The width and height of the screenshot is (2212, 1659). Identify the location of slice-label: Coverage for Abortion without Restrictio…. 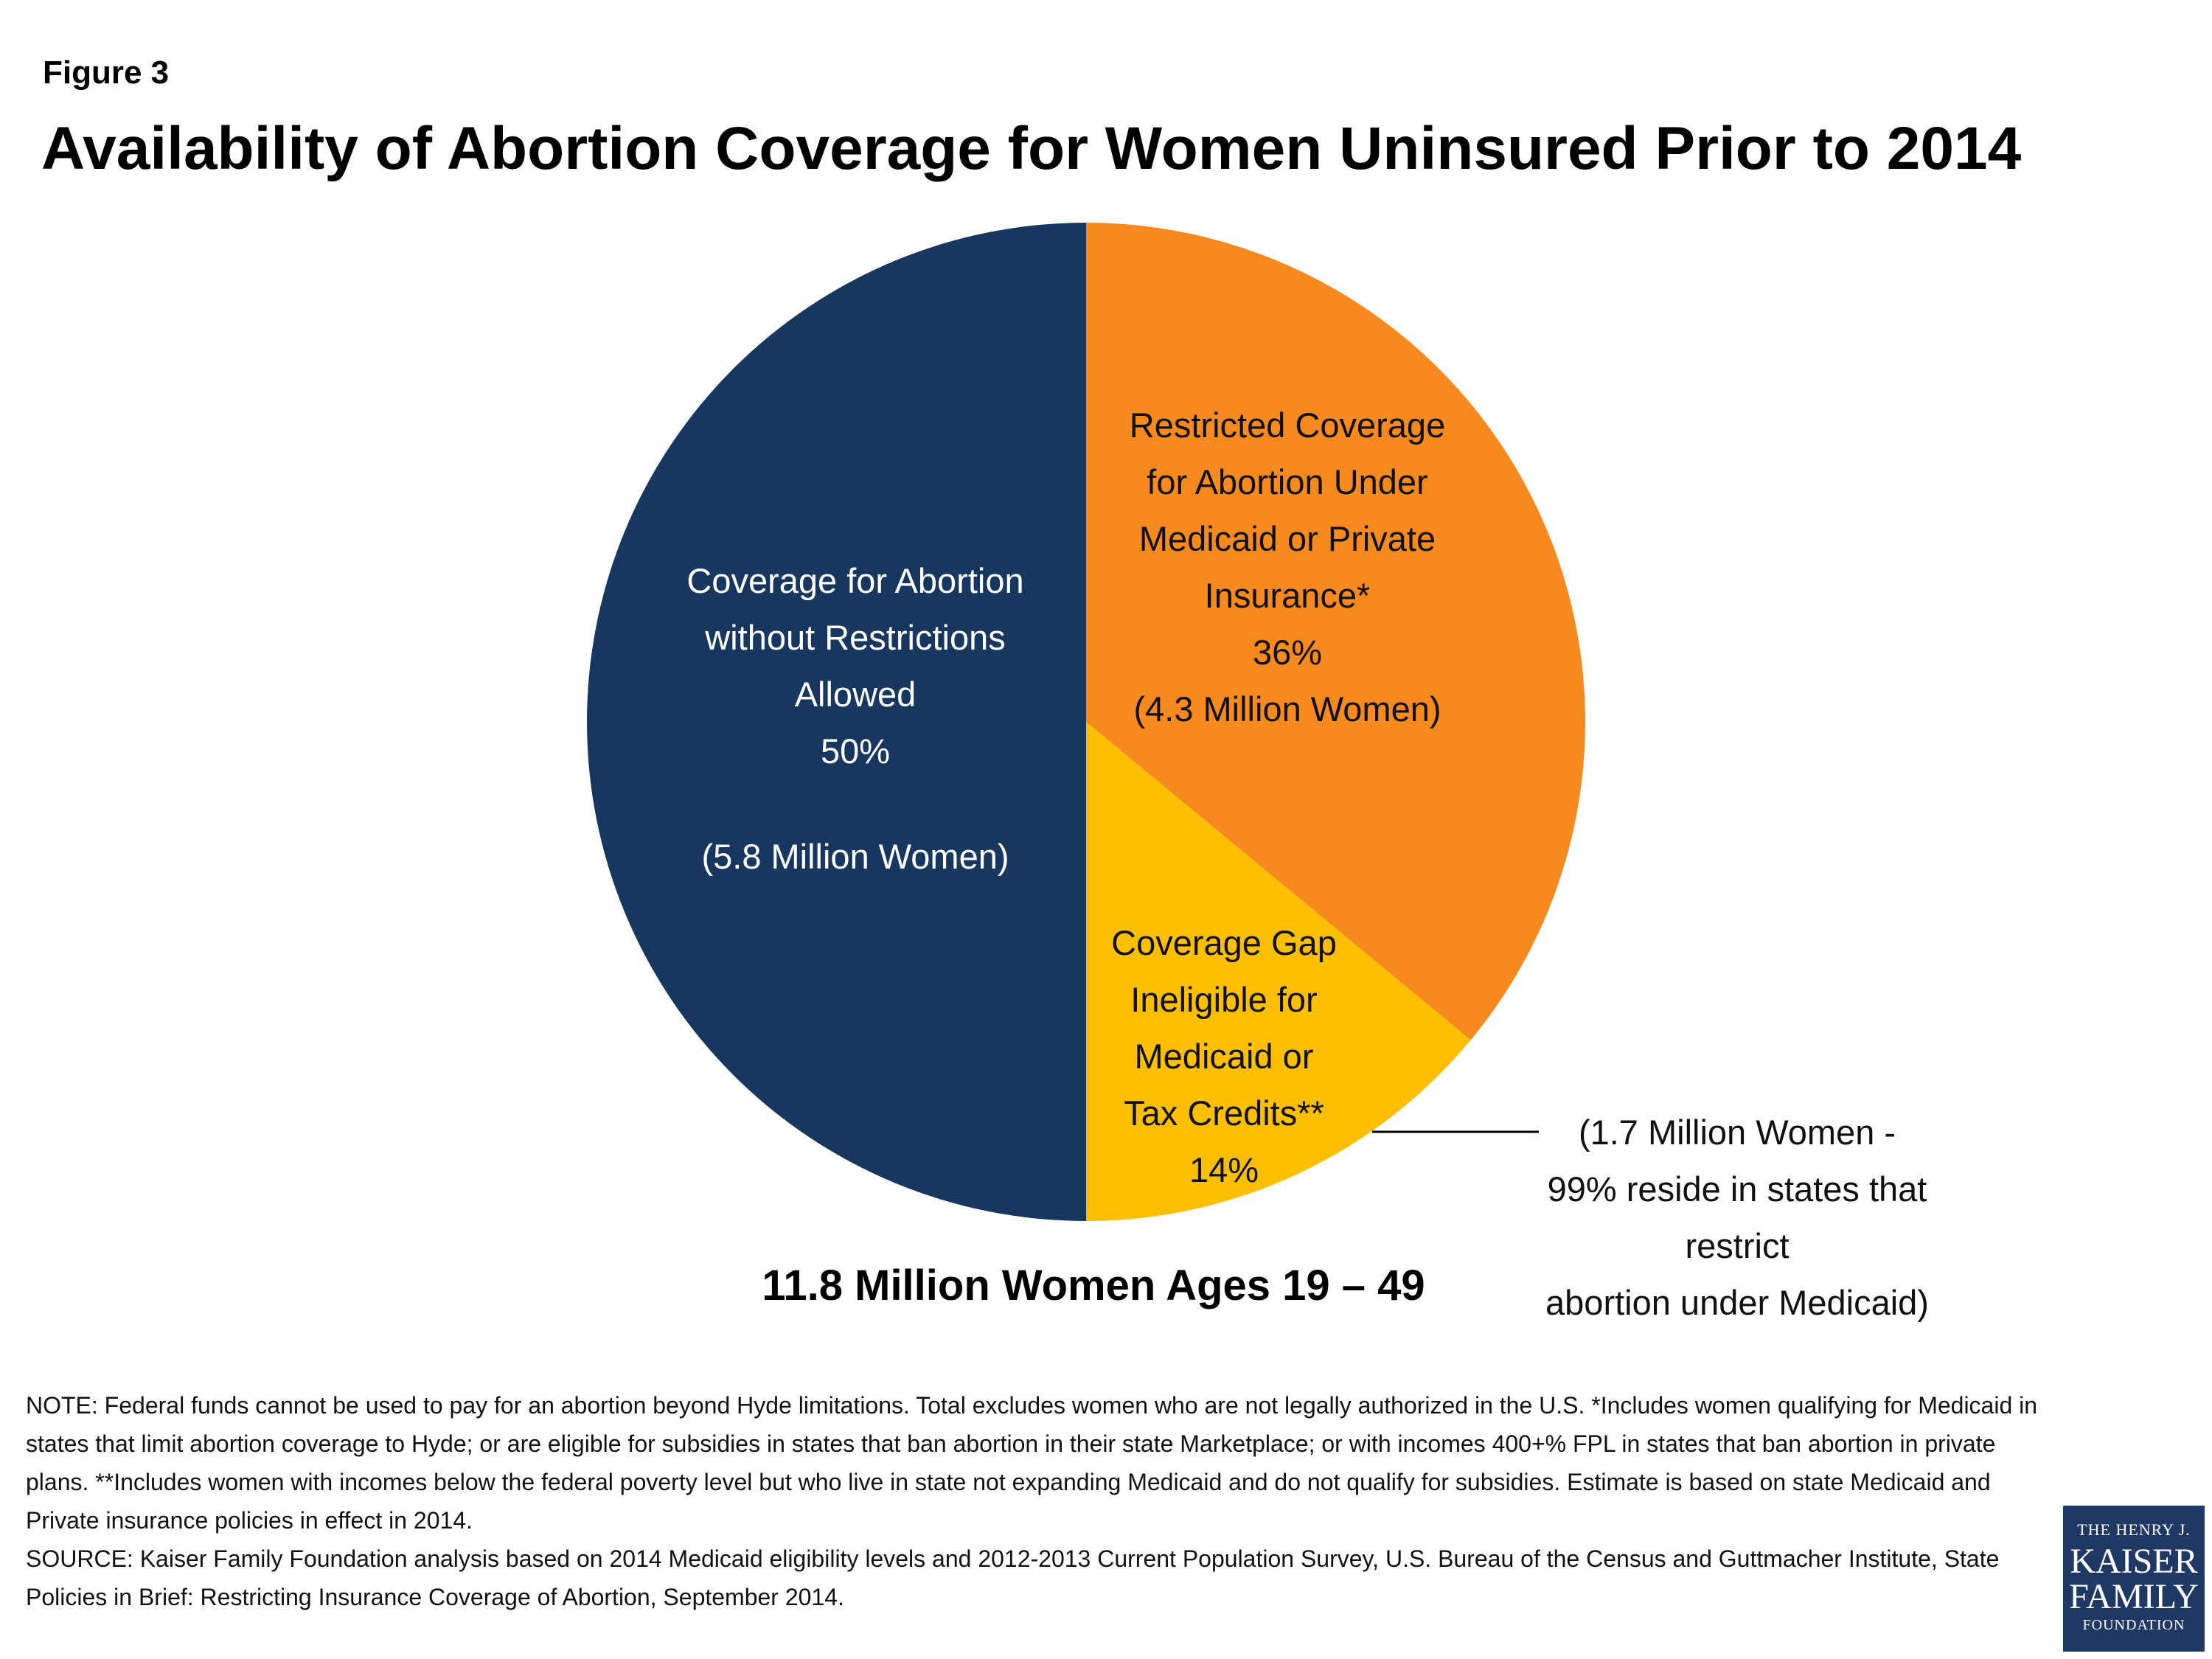
(854, 718).